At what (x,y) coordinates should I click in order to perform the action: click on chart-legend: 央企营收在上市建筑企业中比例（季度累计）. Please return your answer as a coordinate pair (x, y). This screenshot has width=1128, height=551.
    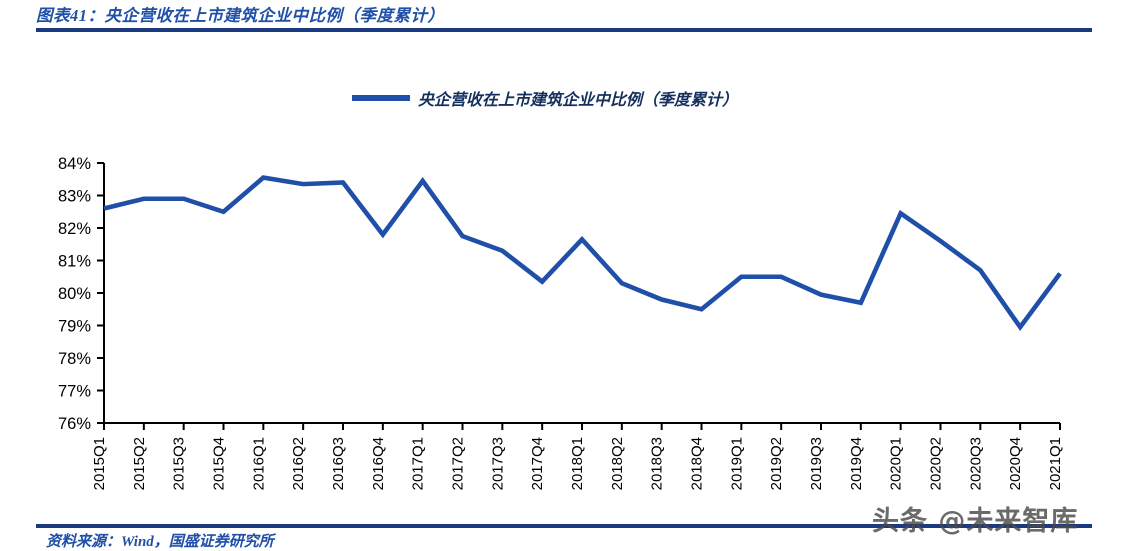
    Looking at the image, I should click on (545, 98).